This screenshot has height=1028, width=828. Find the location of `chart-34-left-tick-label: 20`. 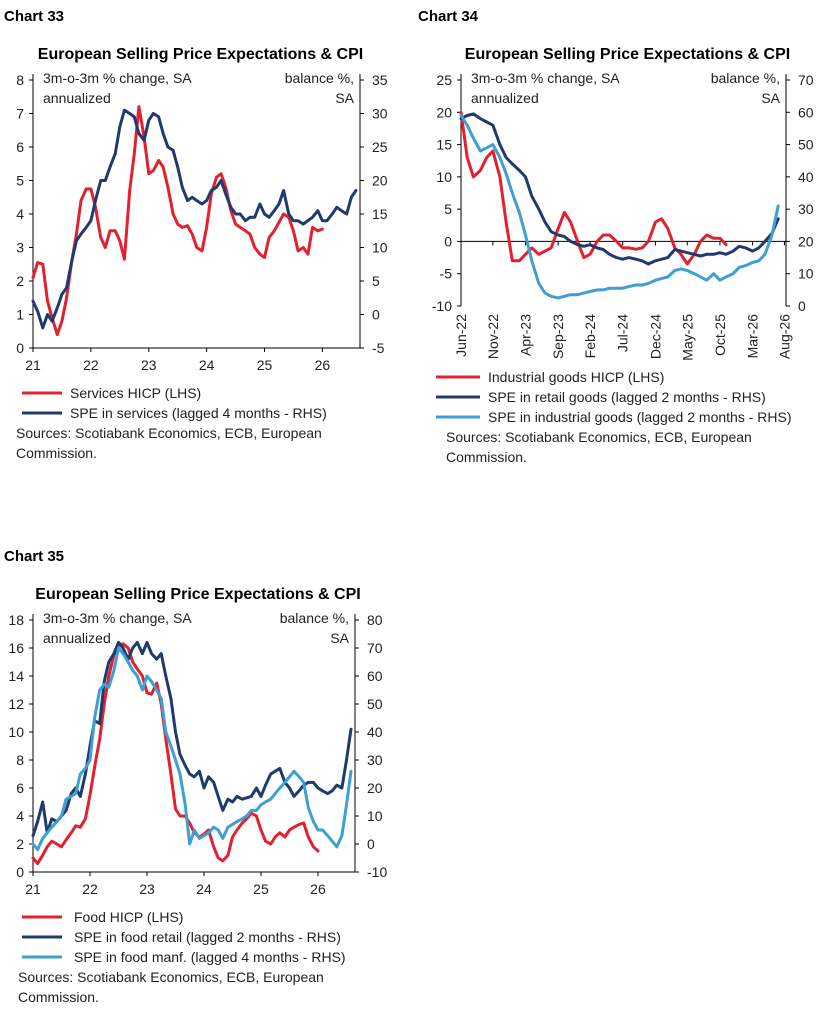

chart-34-left-tick-label: 20 is located at coordinates (444, 112).